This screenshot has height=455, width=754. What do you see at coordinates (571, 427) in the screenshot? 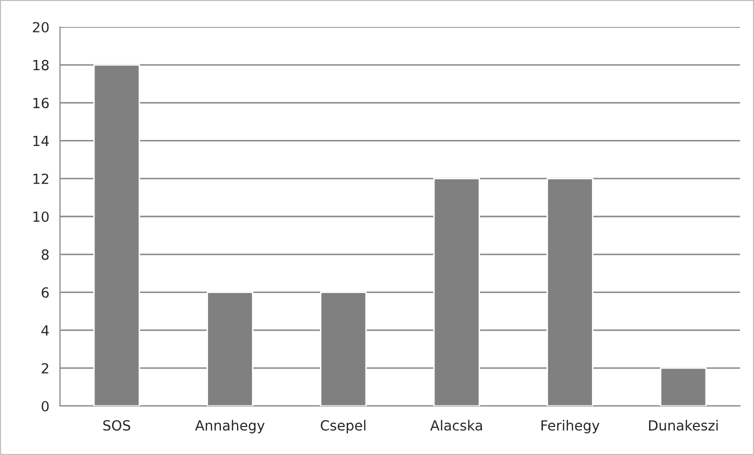
I see `x-tick-label: Ferihegy` at bounding box center [571, 427].